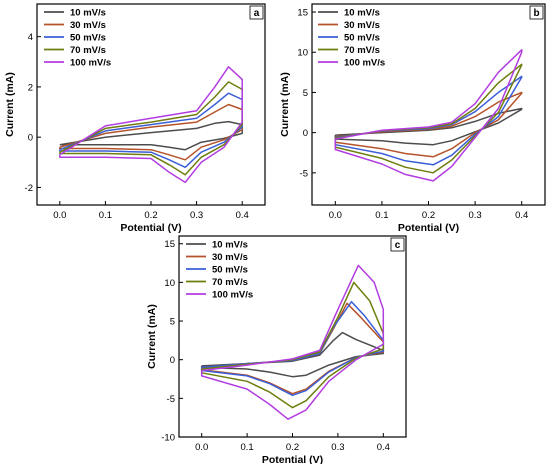 Image resolution: width=550 pixels, height=469 pixels. I want to click on panel-label: b, so click(536, 13).